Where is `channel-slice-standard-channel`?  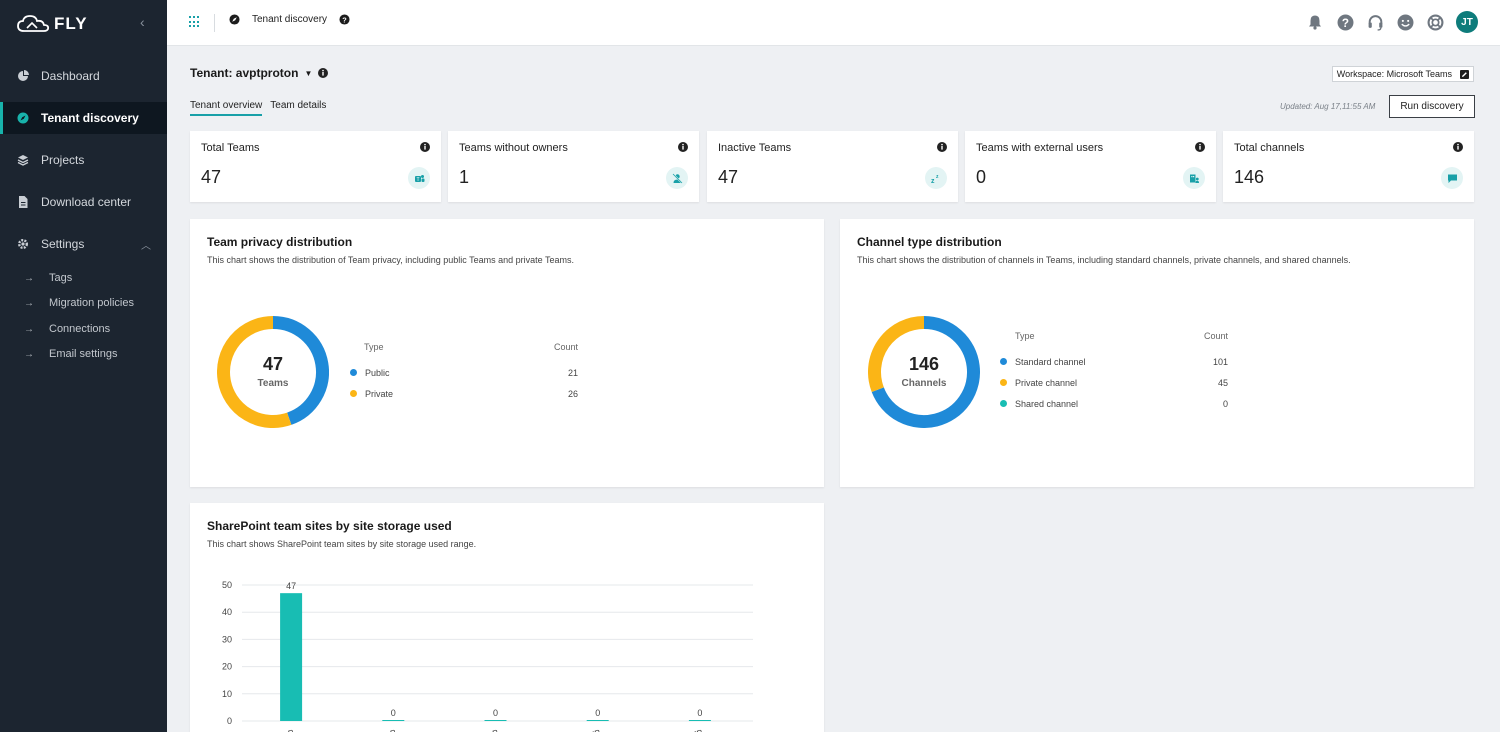 channel-slice-standard-channel is located at coordinates (925, 372).